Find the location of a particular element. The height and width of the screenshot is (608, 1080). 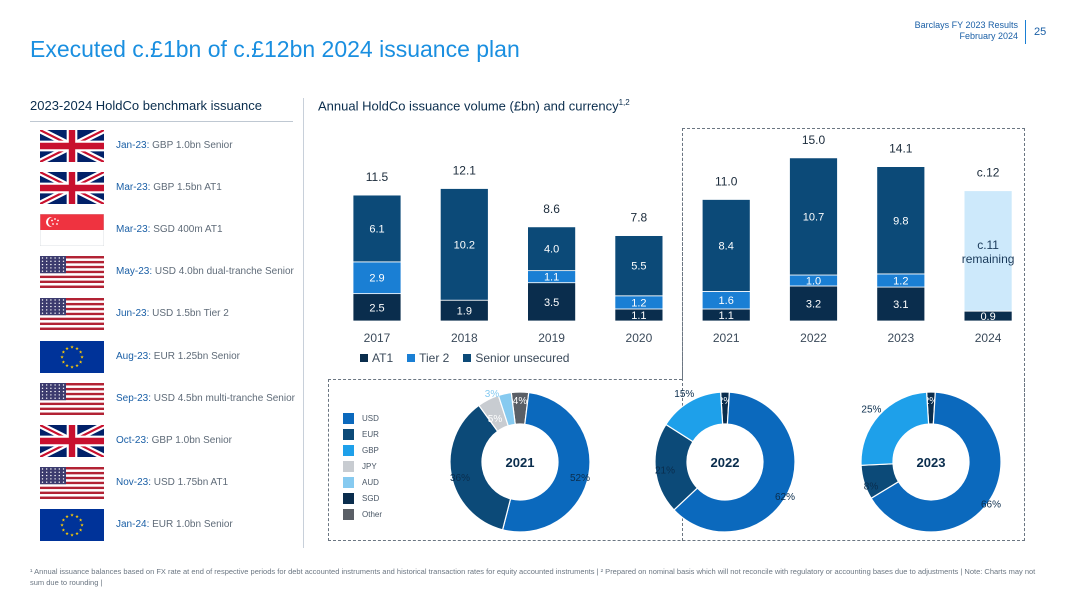

issuance-item: Oct-23: GBP 1.0bn Senior is located at coordinates (167, 441).